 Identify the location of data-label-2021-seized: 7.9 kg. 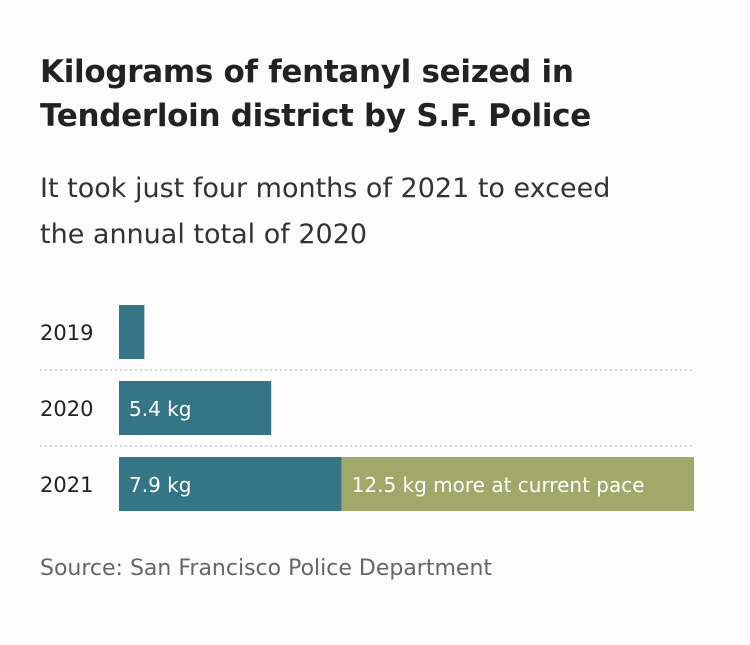
(160, 485).